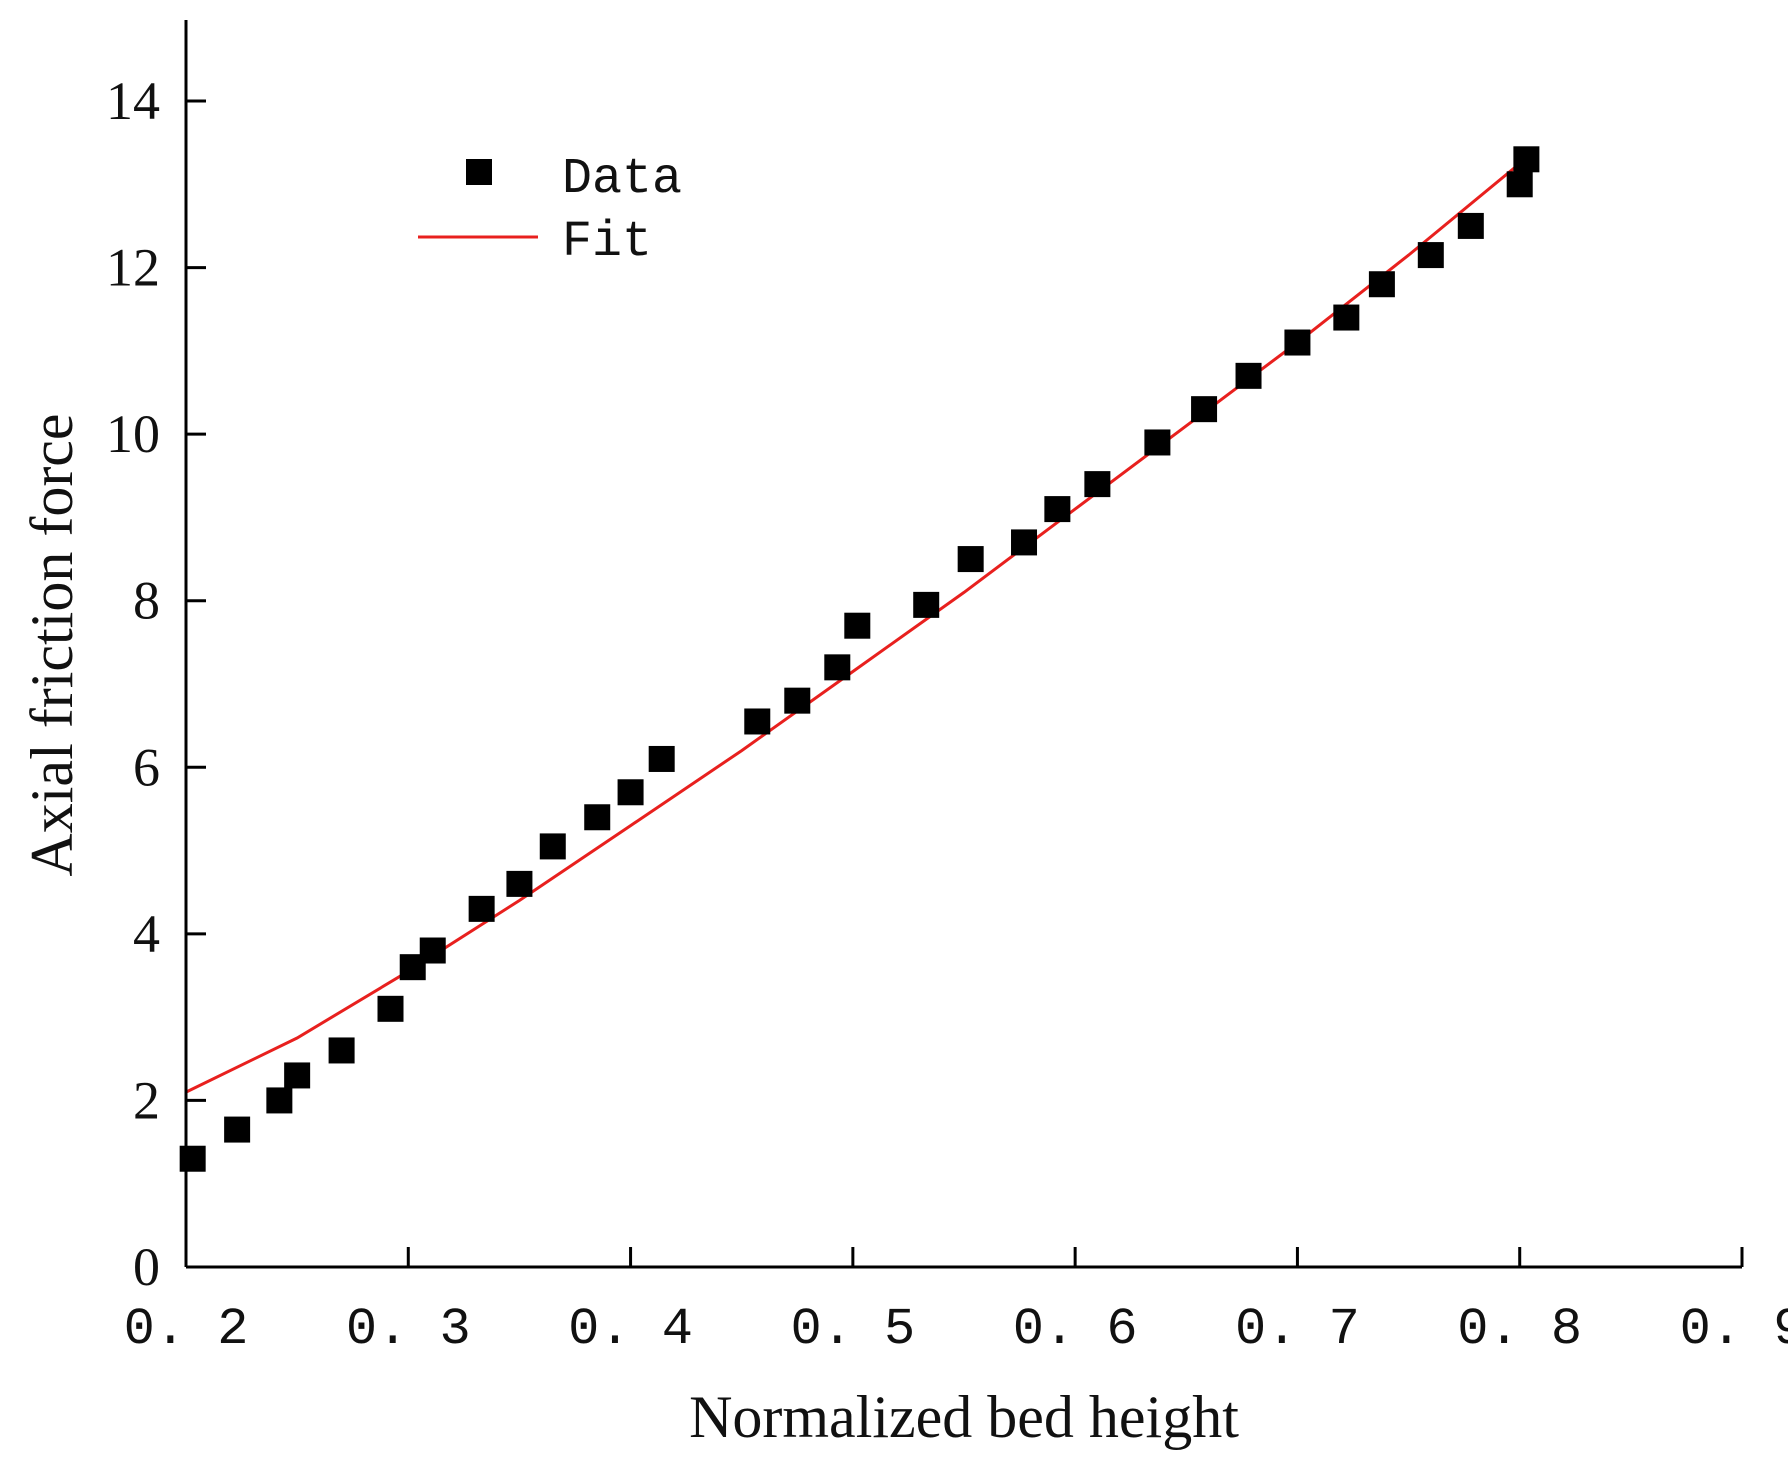  What do you see at coordinates (133, 101) in the screenshot?
I see `y-tick-label: 14` at bounding box center [133, 101].